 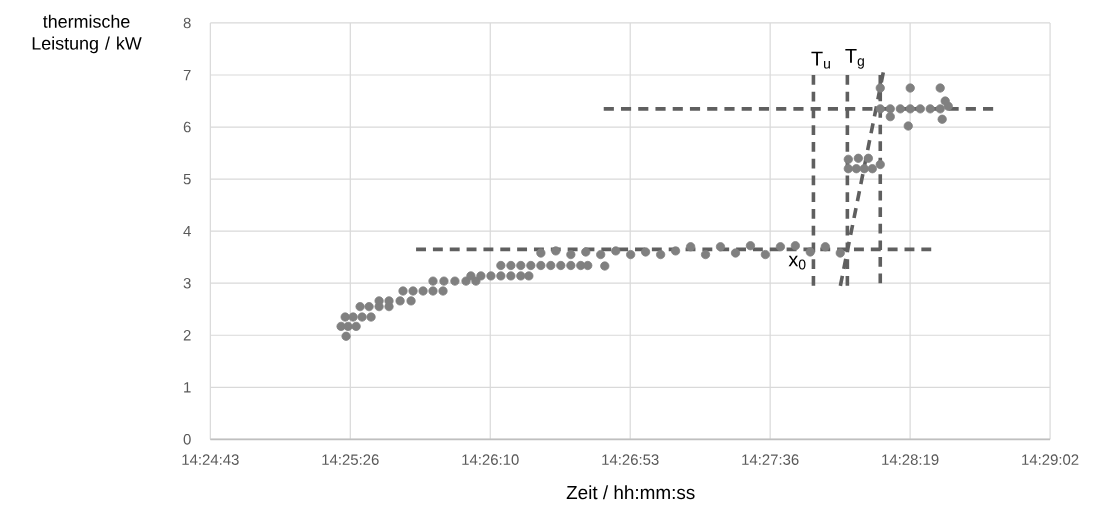 What do you see at coordinates (187, 231) in the screenshot?
I see `y-tick-label: 4` at bounding box center [187, 231].